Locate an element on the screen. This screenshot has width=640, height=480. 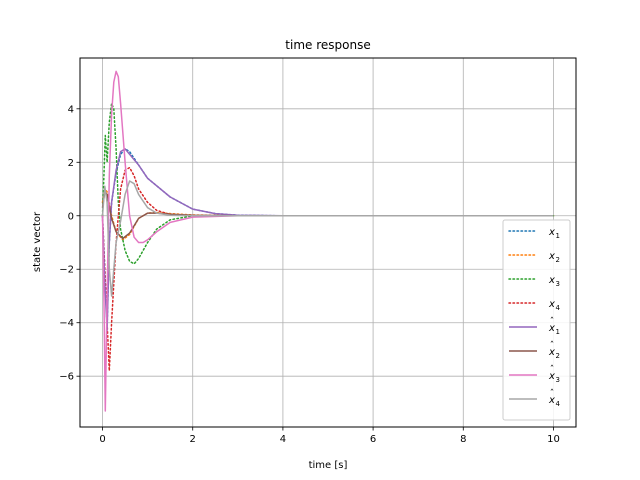
legend-label-8: x is located at coordinates (551, 400).